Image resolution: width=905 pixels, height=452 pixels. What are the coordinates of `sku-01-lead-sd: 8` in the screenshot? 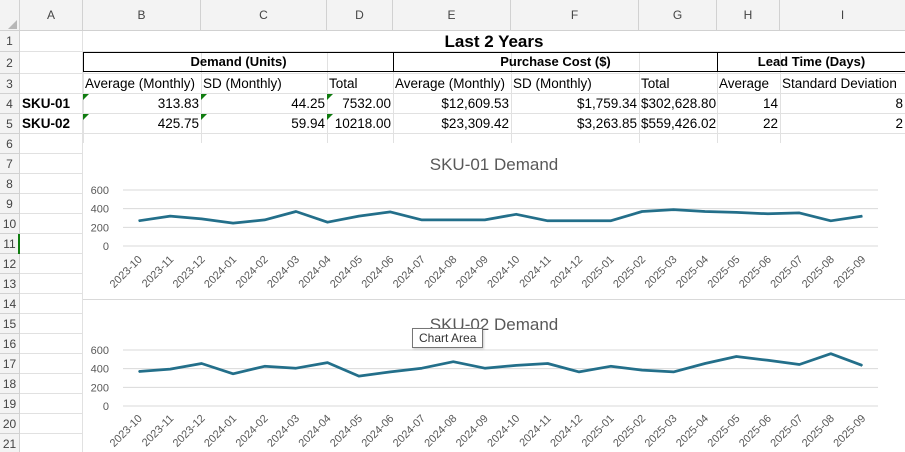 It's located at (899, 103).